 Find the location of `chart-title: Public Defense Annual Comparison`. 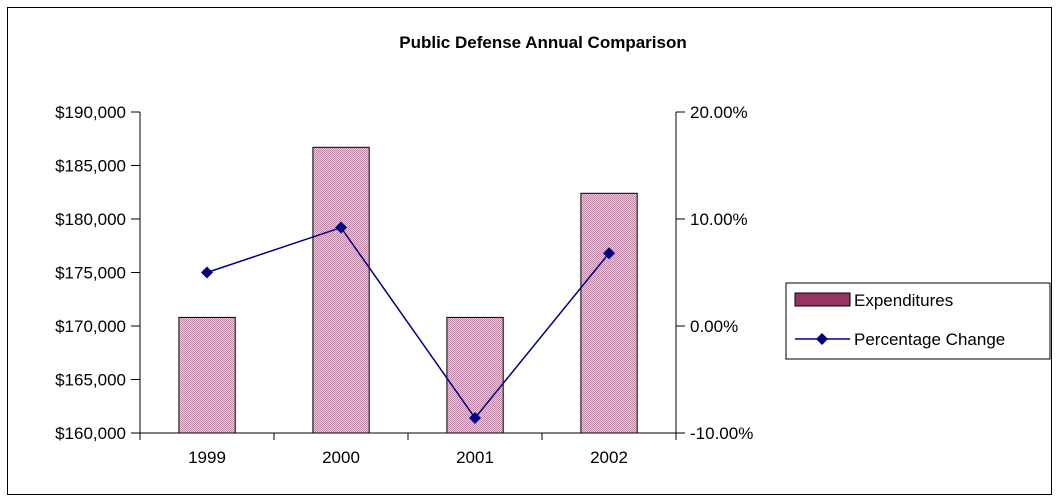

chart-title: Public Defense Annual Comparison is located at coordinates (542, 42).